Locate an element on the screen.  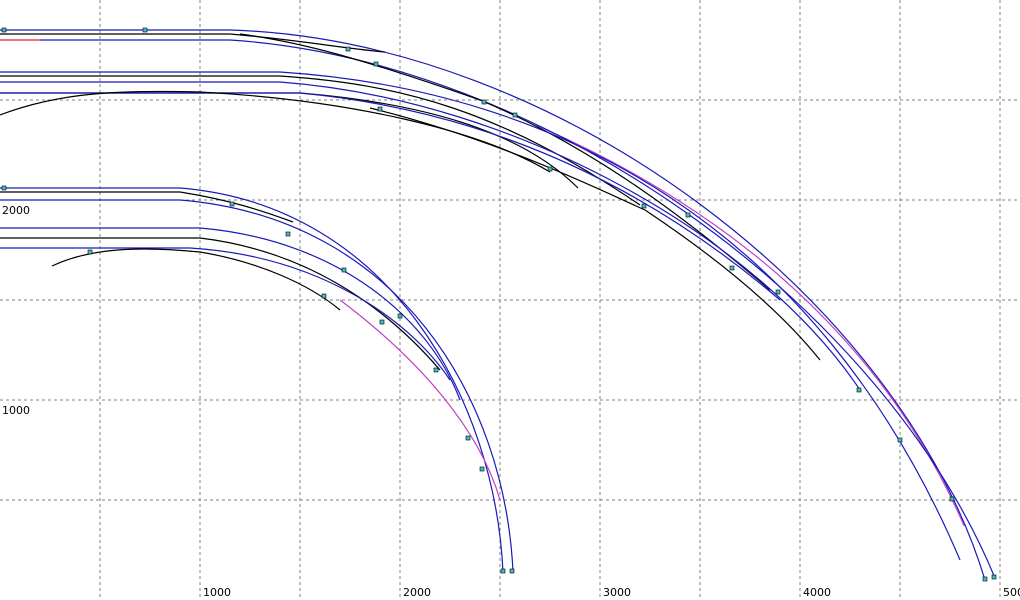
track-section is located at coordinates (420, 400).